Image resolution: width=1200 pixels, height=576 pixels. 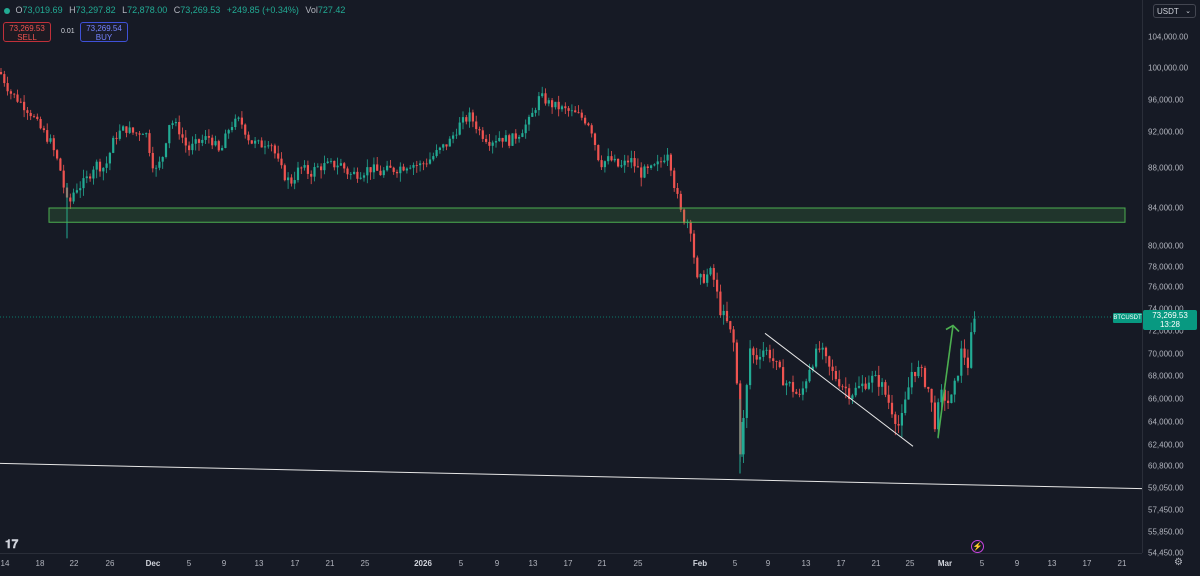 What do you see at coordinates (1122, 563) in the screenshot?
I see `time-tick-label: 21` at bounding box center [1122, 563].